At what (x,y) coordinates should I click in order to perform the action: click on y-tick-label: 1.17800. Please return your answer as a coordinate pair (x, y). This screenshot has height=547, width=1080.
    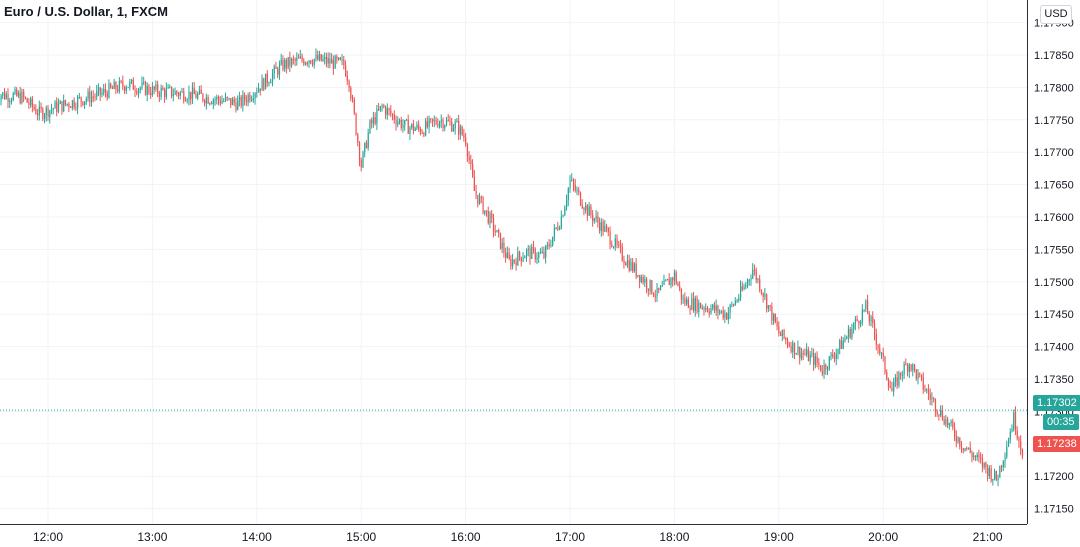
    Looking at the image, I should click on (1054, 88).